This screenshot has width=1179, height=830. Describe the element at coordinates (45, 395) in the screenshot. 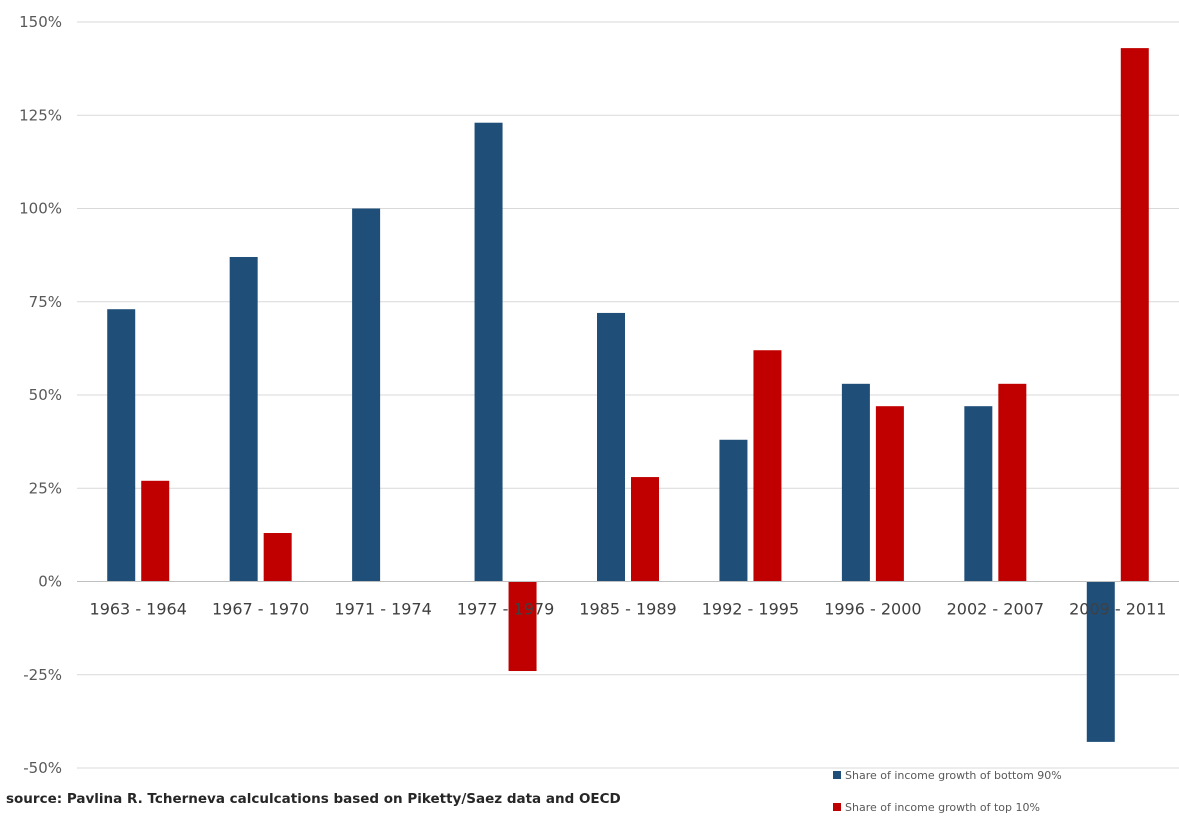

I see `y-tick-label: 50%` at that location.